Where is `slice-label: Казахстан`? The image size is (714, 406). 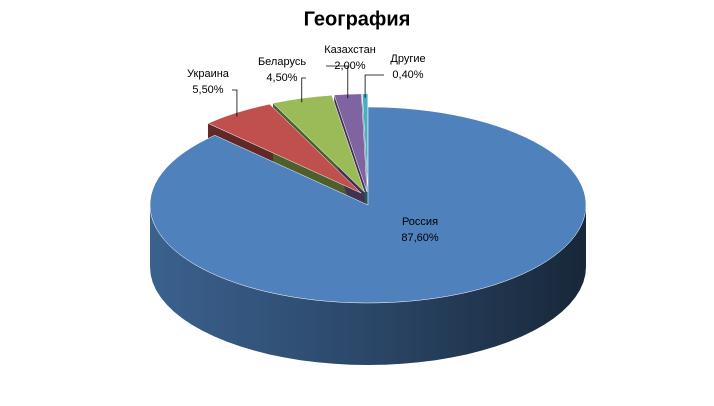
slice-label: Казахстан is located at coordinates (350, 50).